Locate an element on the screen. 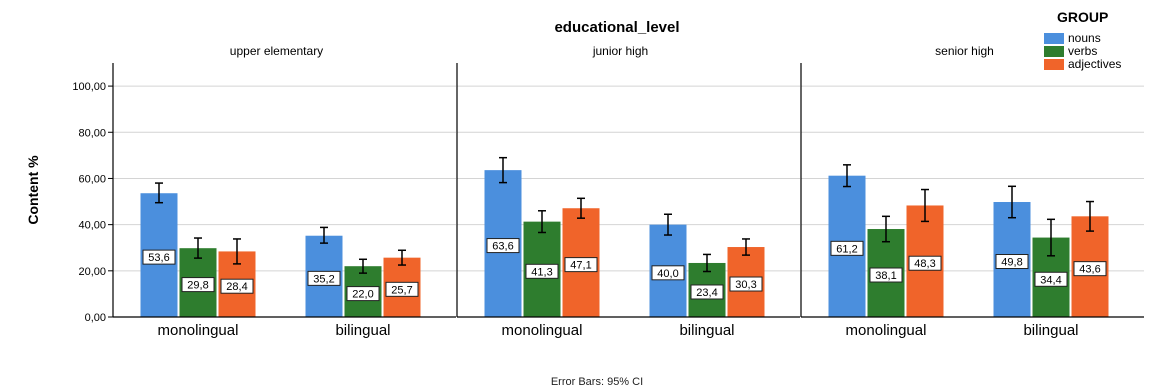 The height and width of the screenshot is (390, 1151). chart-footer: Error Bars: 95% CI is located at coordinates (597, 382).